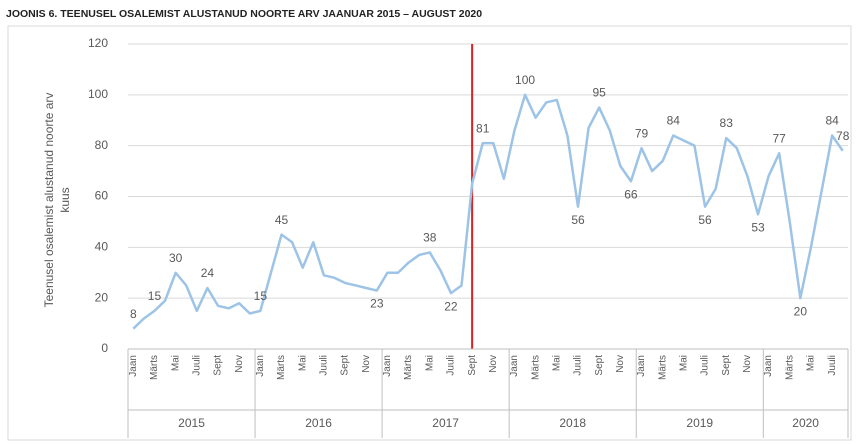 This screenshot has height=445, width=857. Describe the element at coordinates (133, 314) in the screenshot. I see `data-label: 8` at that location.